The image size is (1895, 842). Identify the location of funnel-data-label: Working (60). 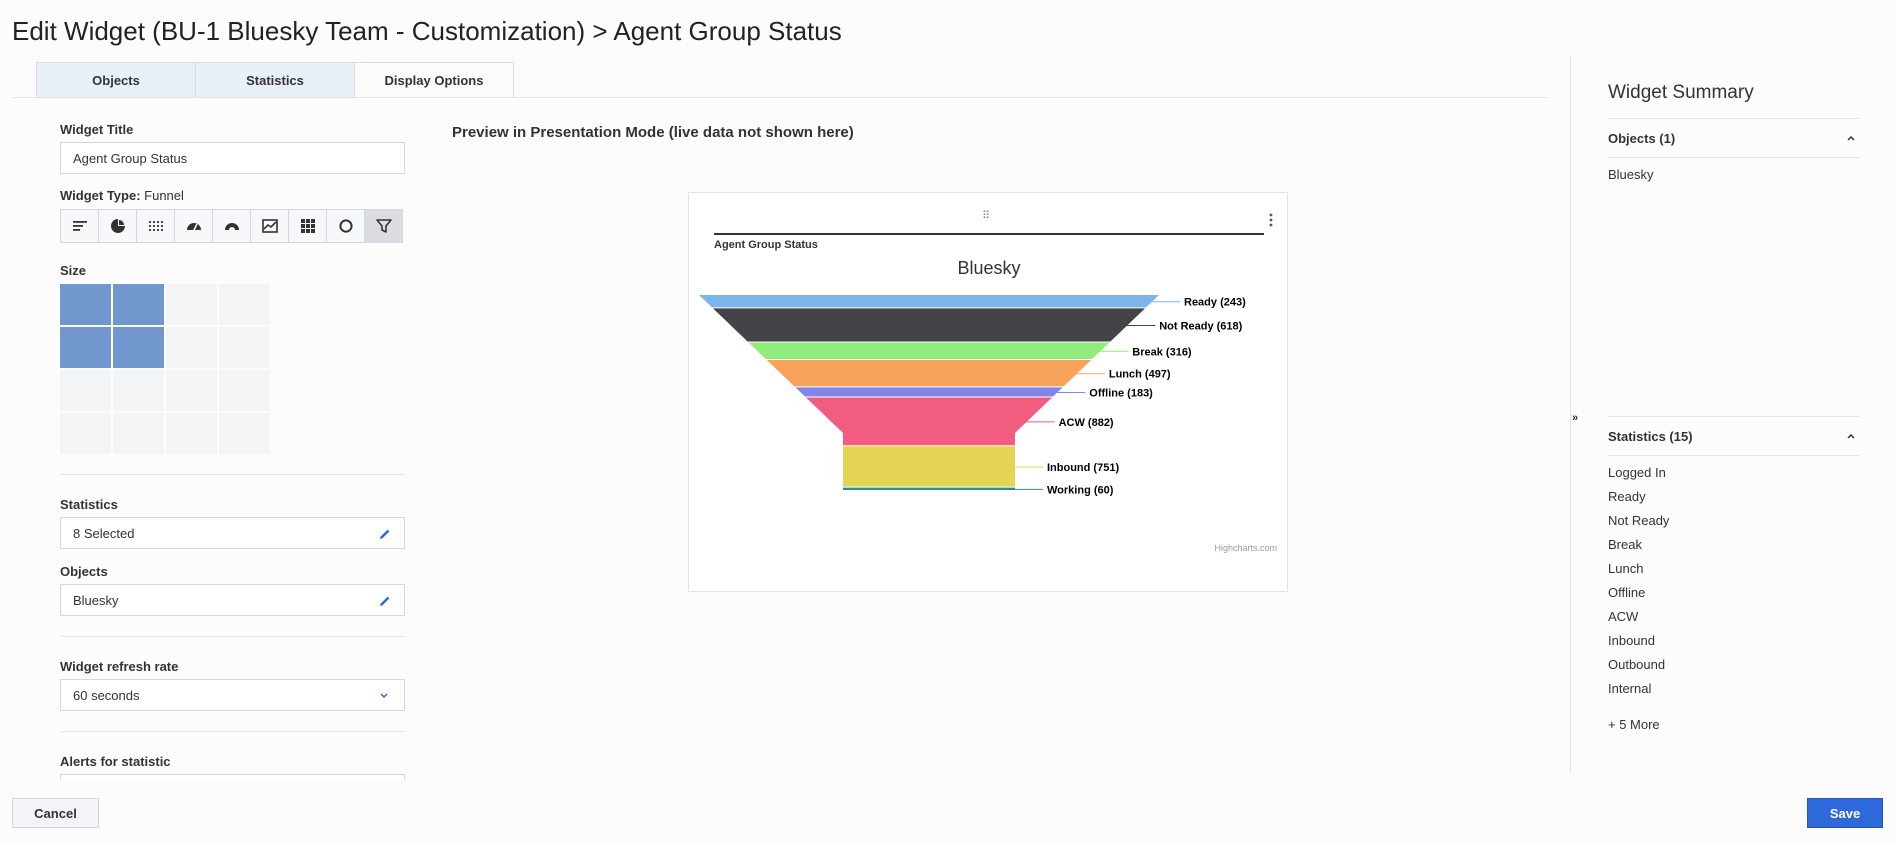
(1080, 490).